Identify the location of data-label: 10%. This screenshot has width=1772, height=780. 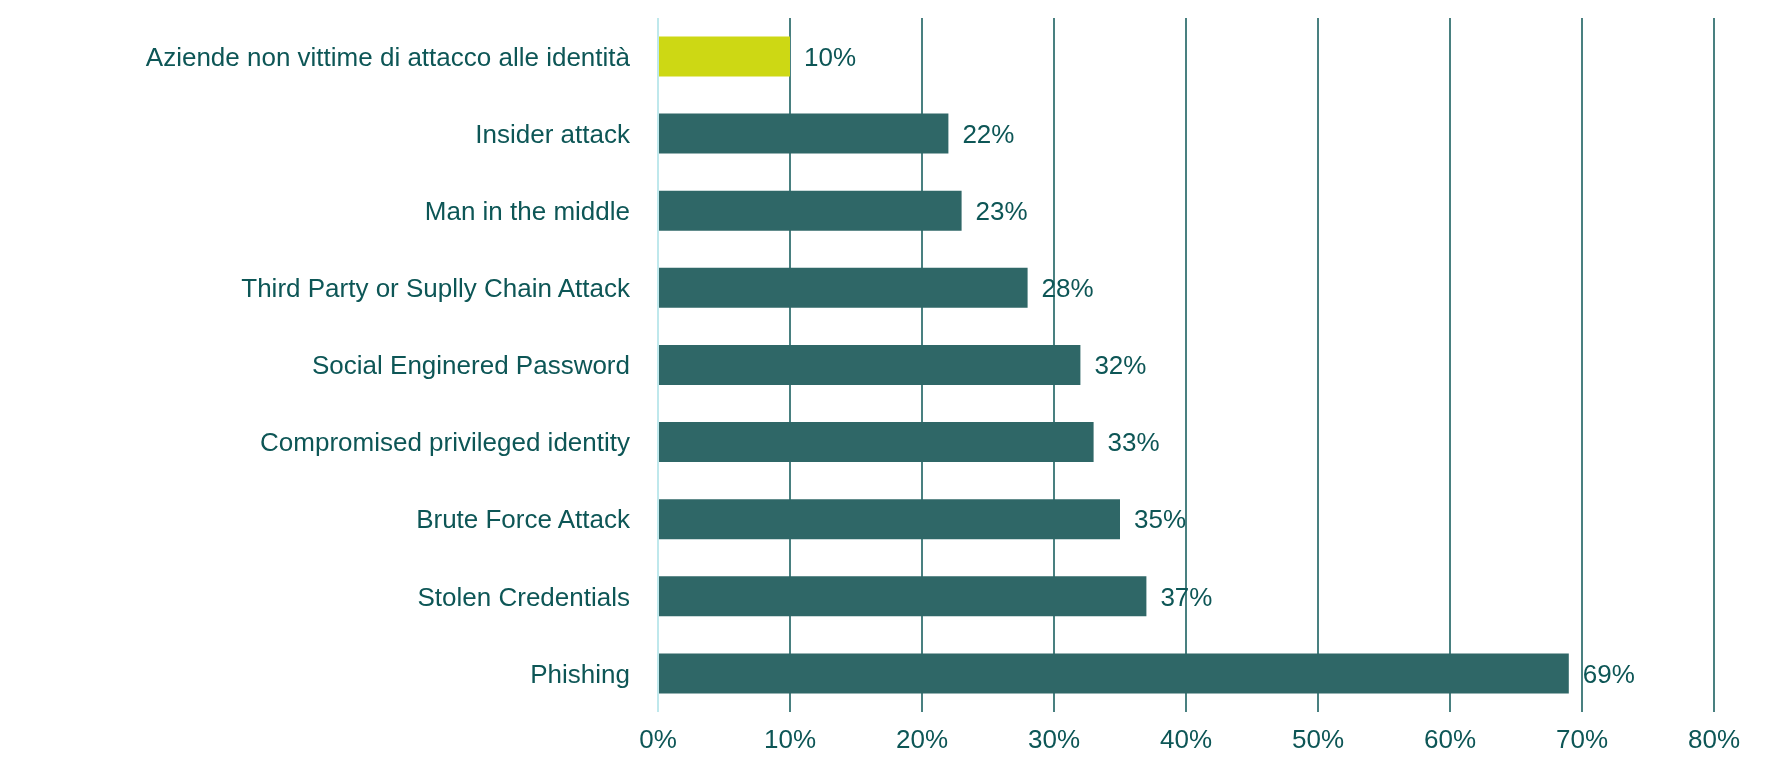
(830, 56).